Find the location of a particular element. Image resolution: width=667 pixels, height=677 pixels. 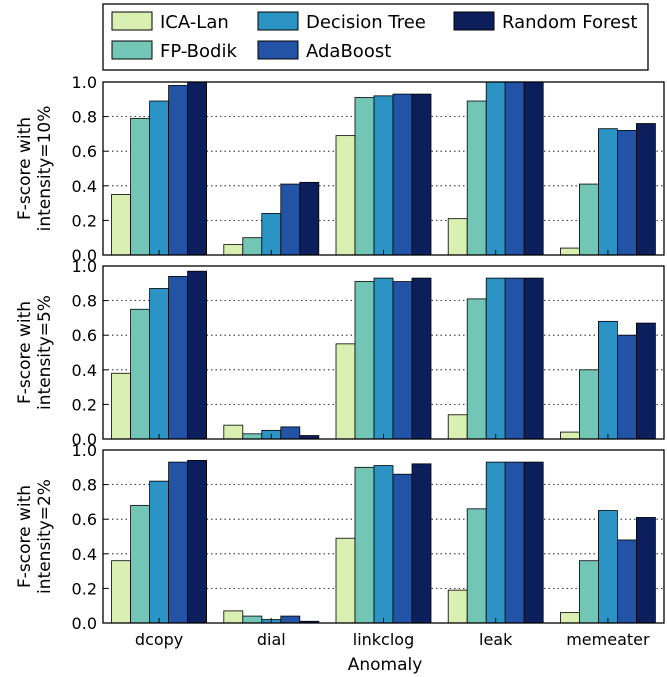

legend-swatch-fp-bodik is located at coordinates (132, 50).